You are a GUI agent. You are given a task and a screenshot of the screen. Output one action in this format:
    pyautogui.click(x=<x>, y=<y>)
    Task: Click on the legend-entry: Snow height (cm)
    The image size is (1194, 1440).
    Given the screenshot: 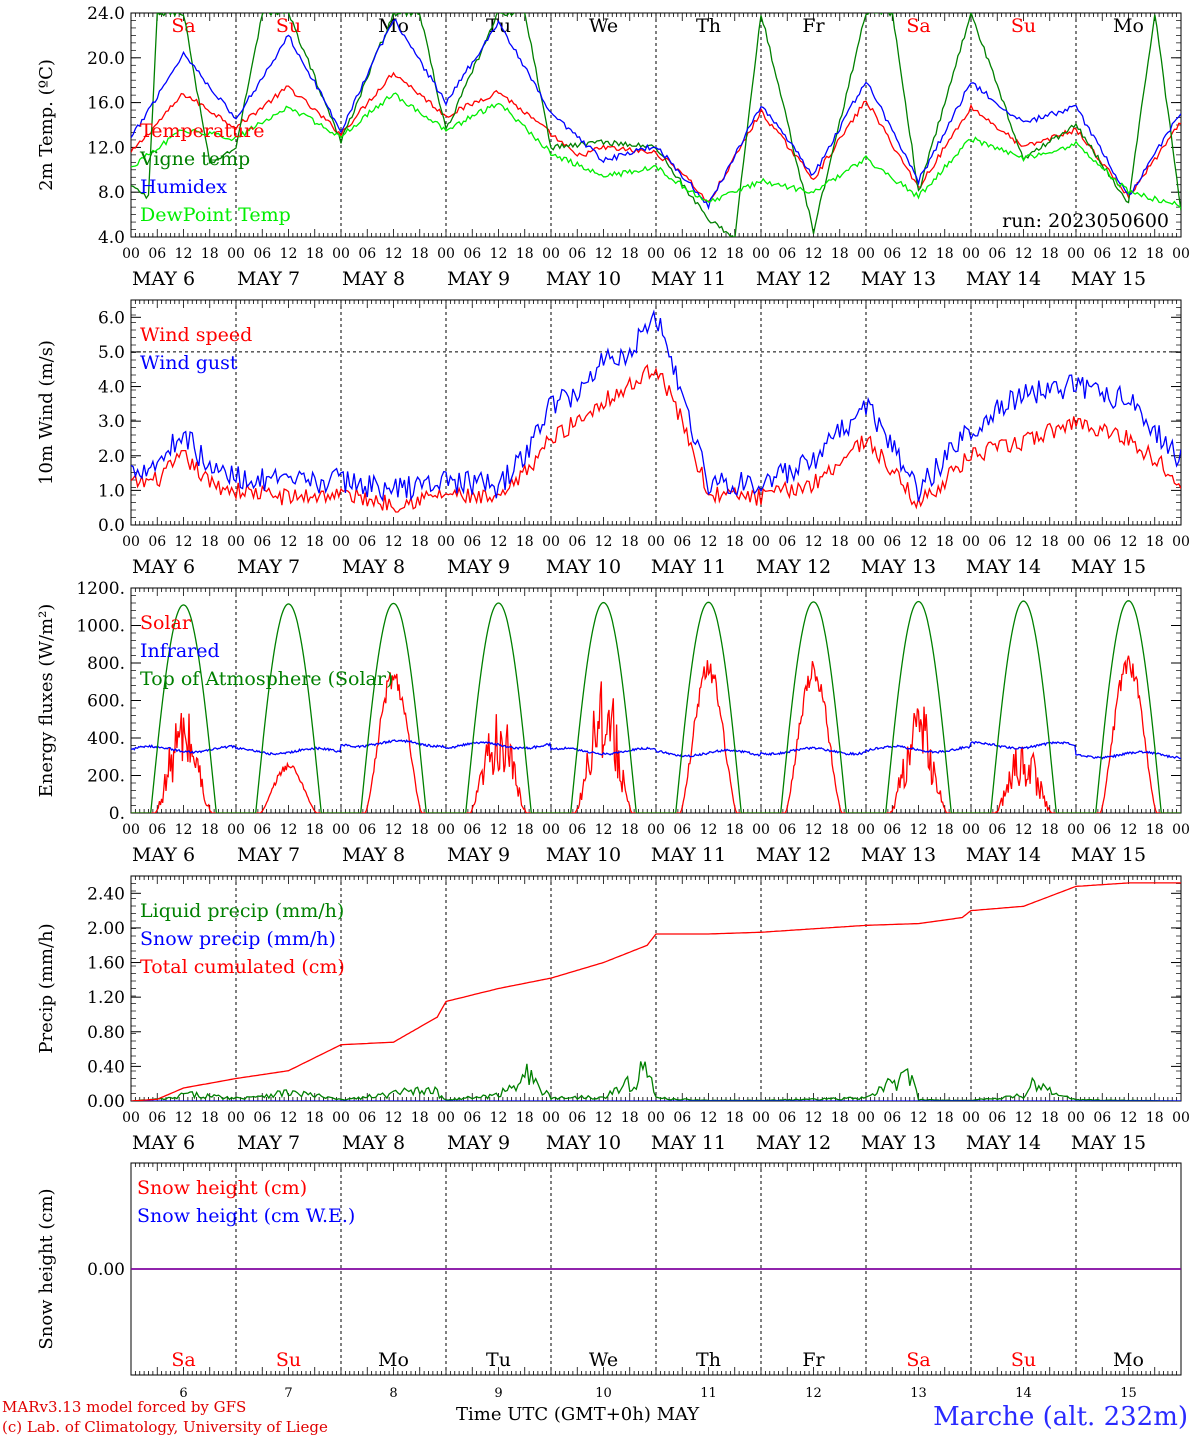 What is the action you would take?
    pyautogui.click(x=222, y=1188)
    